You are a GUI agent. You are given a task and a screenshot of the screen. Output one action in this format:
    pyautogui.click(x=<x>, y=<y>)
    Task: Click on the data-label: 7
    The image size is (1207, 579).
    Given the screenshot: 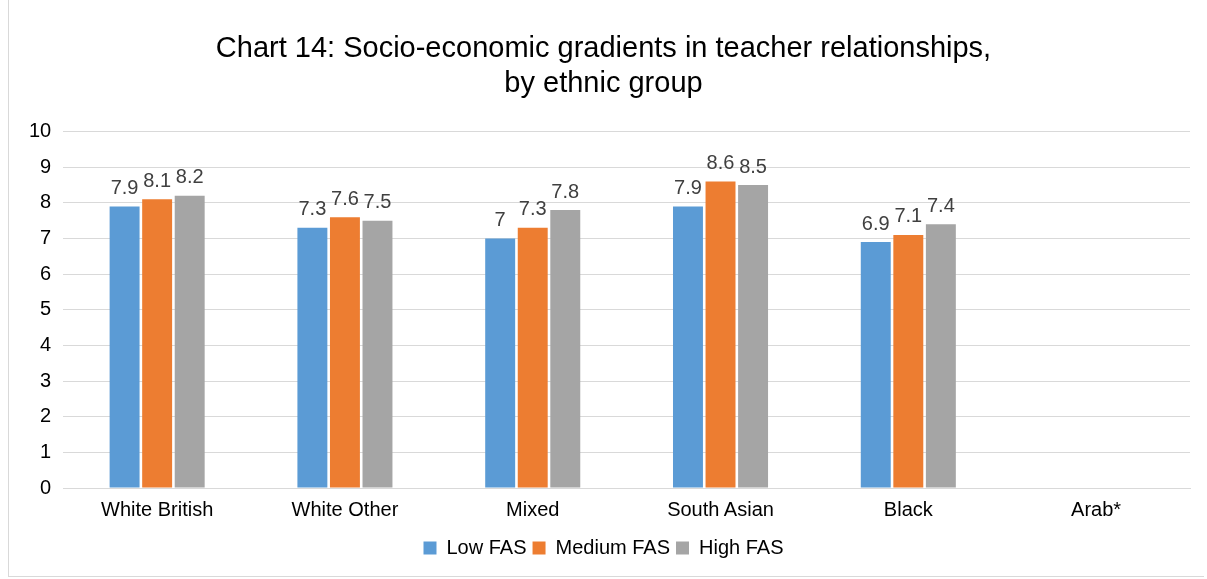 What is the action you would take?
    pyautogui.click(x=500, y=219)
    